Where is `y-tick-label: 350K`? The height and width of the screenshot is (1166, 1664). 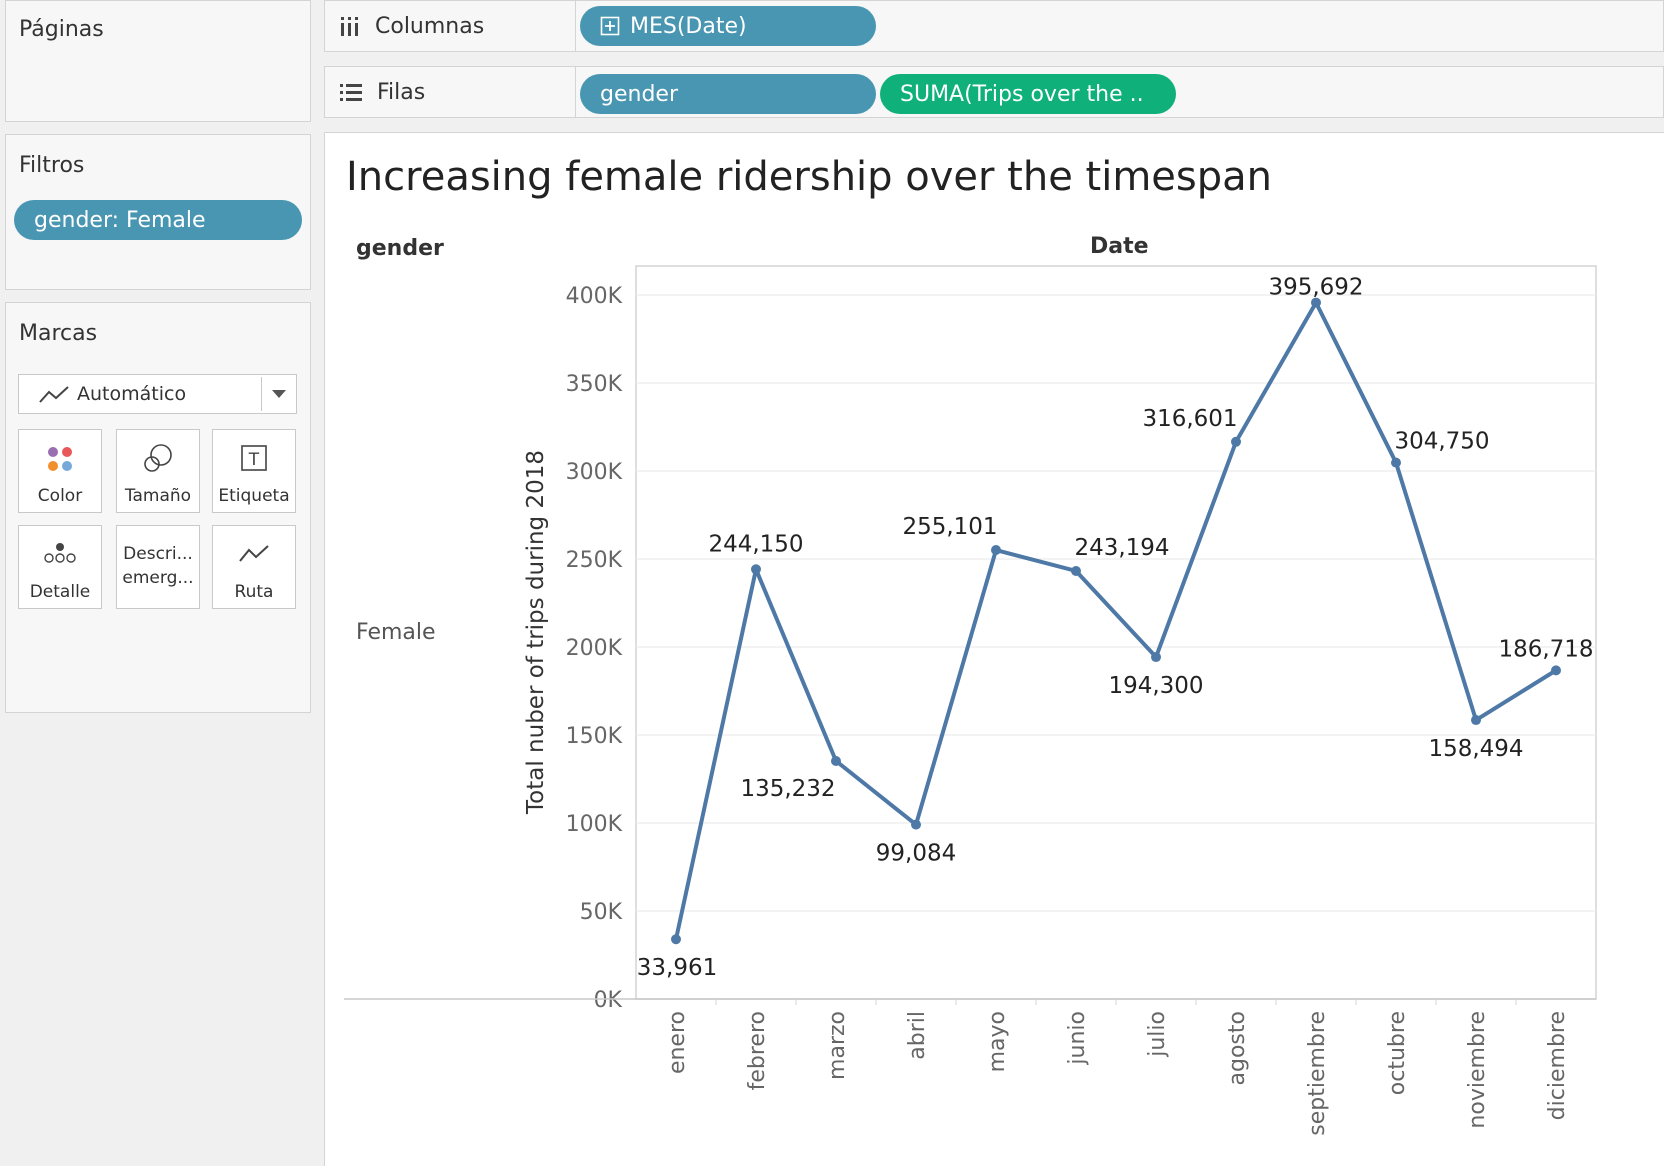 y-tick-label: 350K is located at coordinates (594, 384).